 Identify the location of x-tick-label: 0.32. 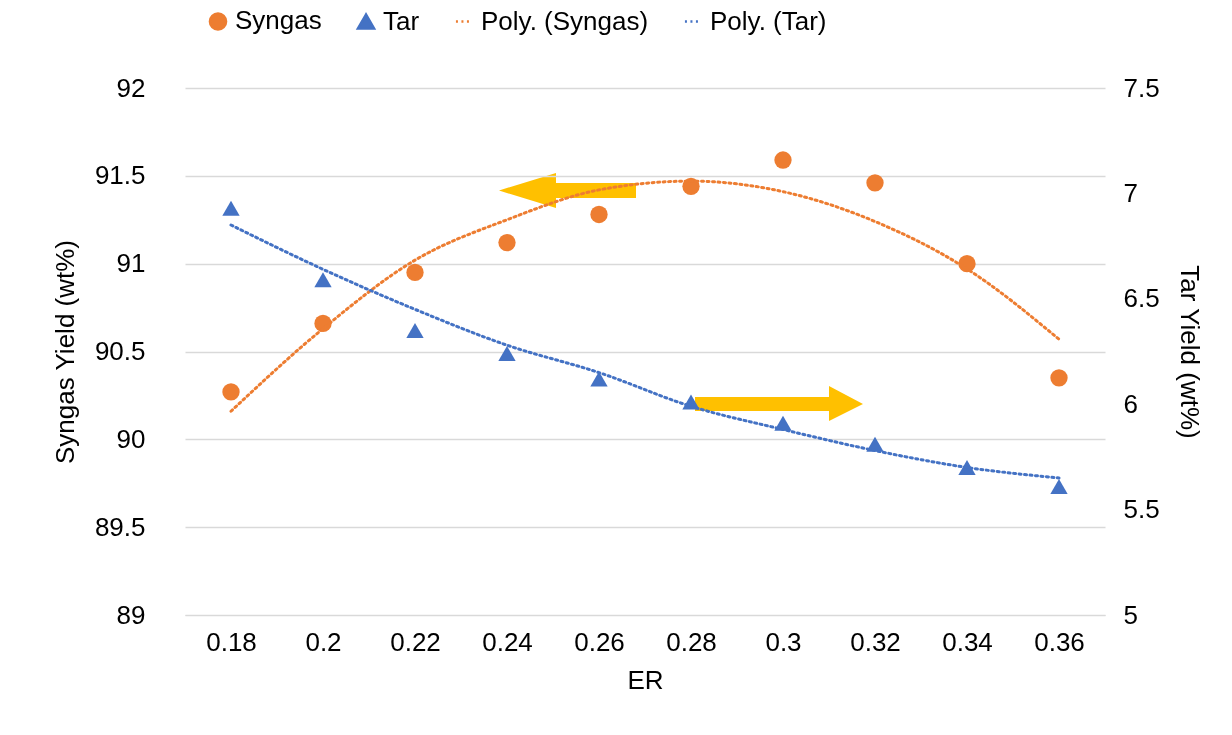
(875, 641).